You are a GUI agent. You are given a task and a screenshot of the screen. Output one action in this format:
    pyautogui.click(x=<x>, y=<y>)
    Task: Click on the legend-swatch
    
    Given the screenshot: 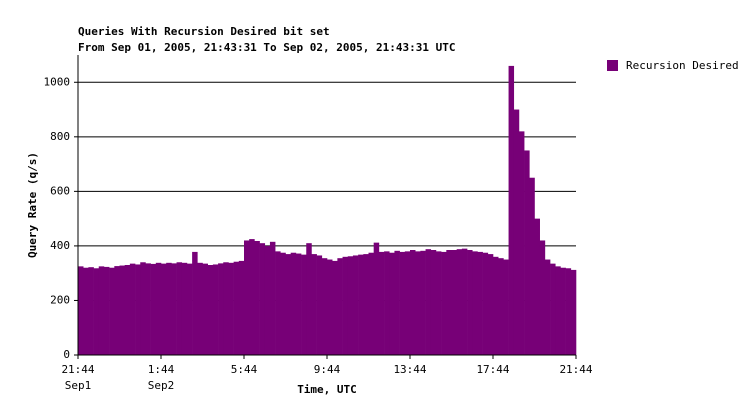 What is the action you would take?
    pyautogui.click(x=612, y=65)
    